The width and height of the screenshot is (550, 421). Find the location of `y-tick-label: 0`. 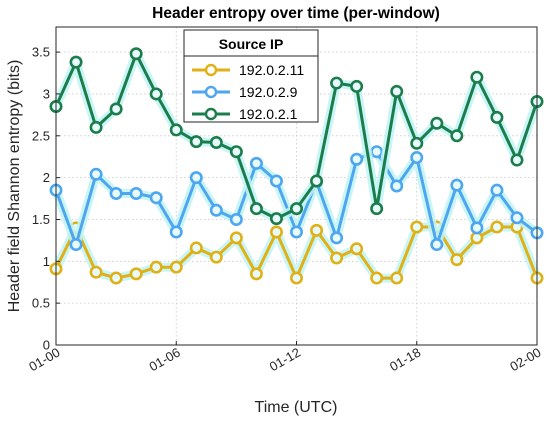

y-tick-label: 0 is located at coordinates (46, 345).